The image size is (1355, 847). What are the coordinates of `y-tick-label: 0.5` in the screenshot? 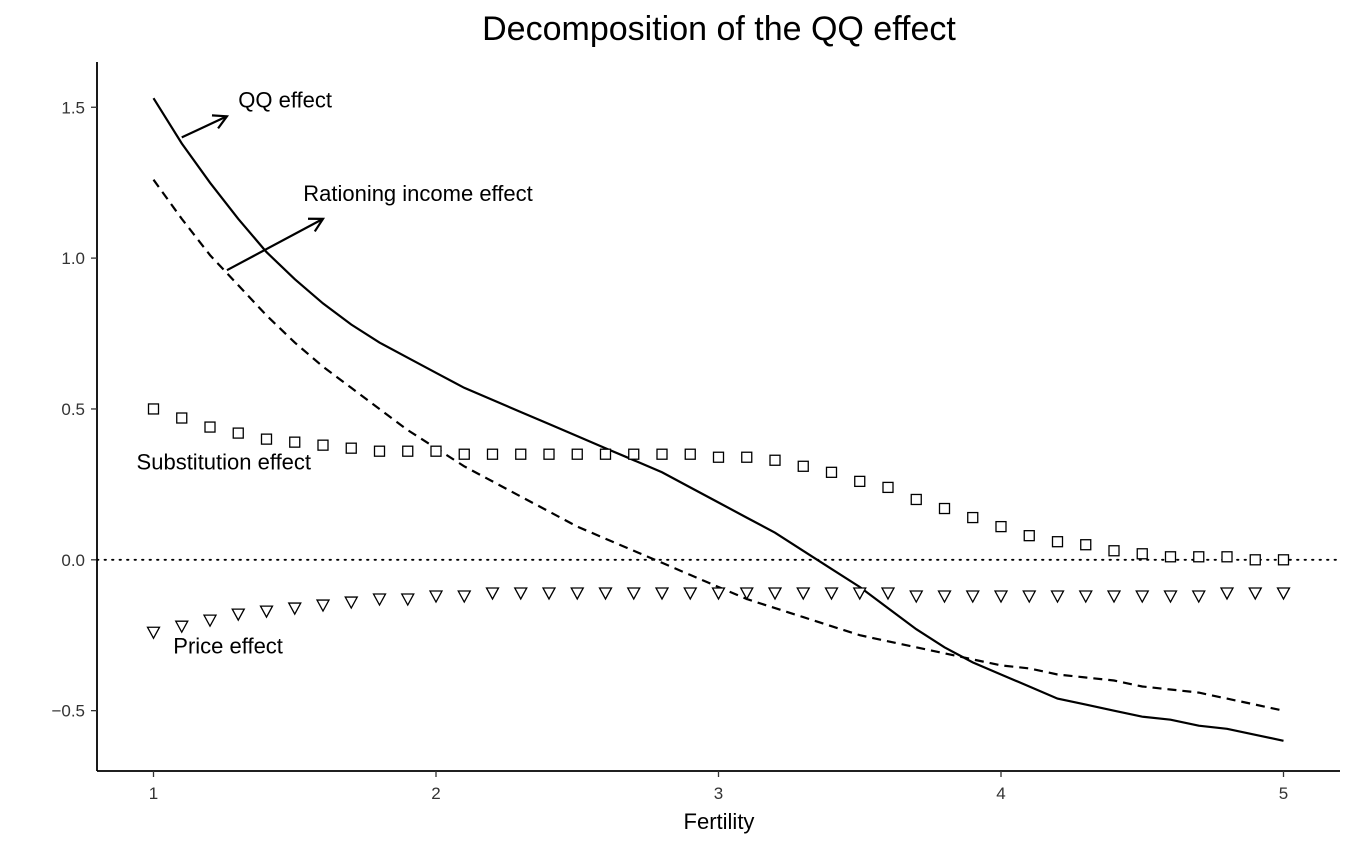 It's located at (73, 409).